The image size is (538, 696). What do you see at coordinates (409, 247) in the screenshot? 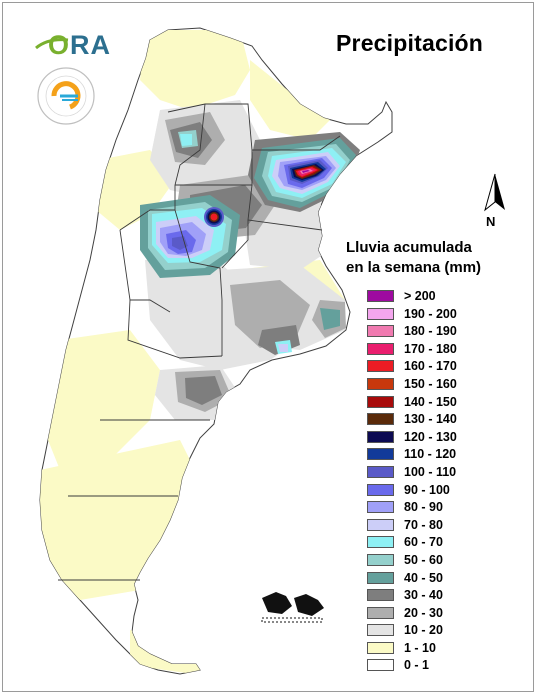
I see `legend-title-line1: Lluvia acumulada` at bounding box center [409, 247].